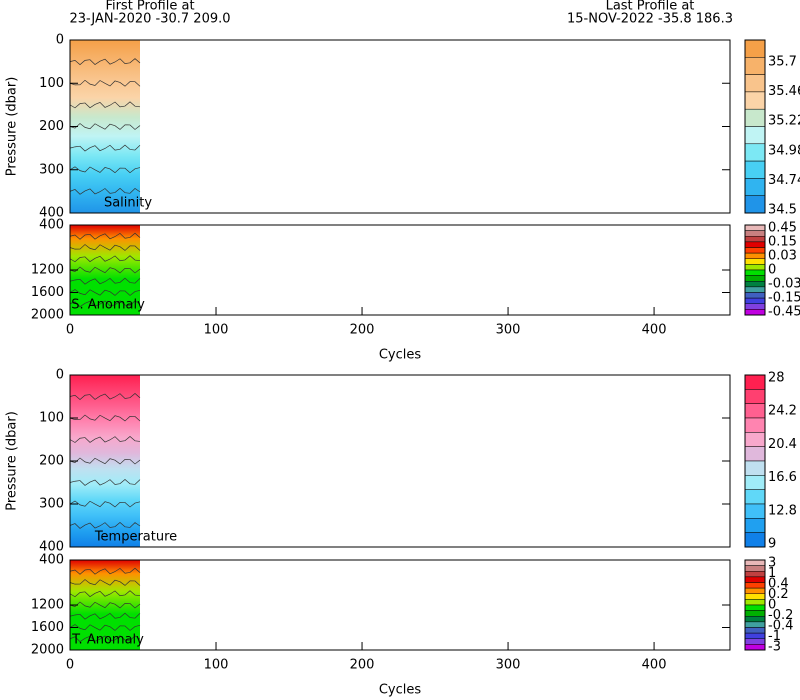 The image size is (800, 700). Describe the element at coordinates (782, 62) in the screenshot. I see `colorbar-label: 35.7` at that location.